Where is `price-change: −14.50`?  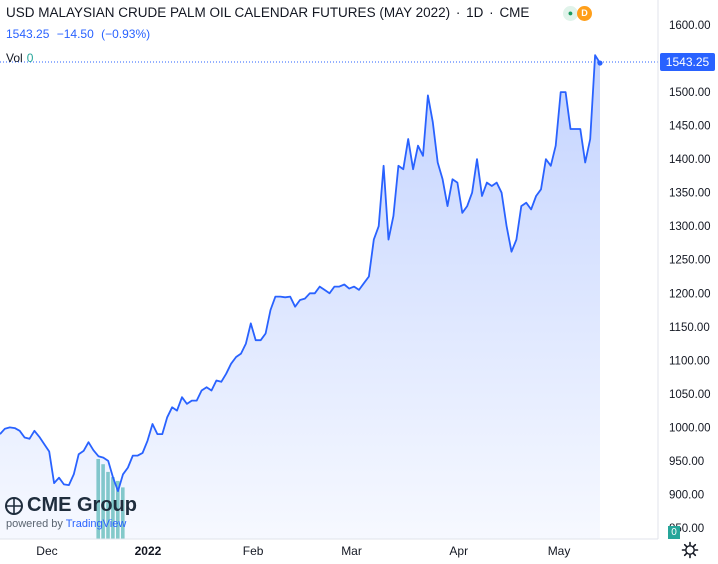 price-change: −14.50 is located at coordinates (75, 34).